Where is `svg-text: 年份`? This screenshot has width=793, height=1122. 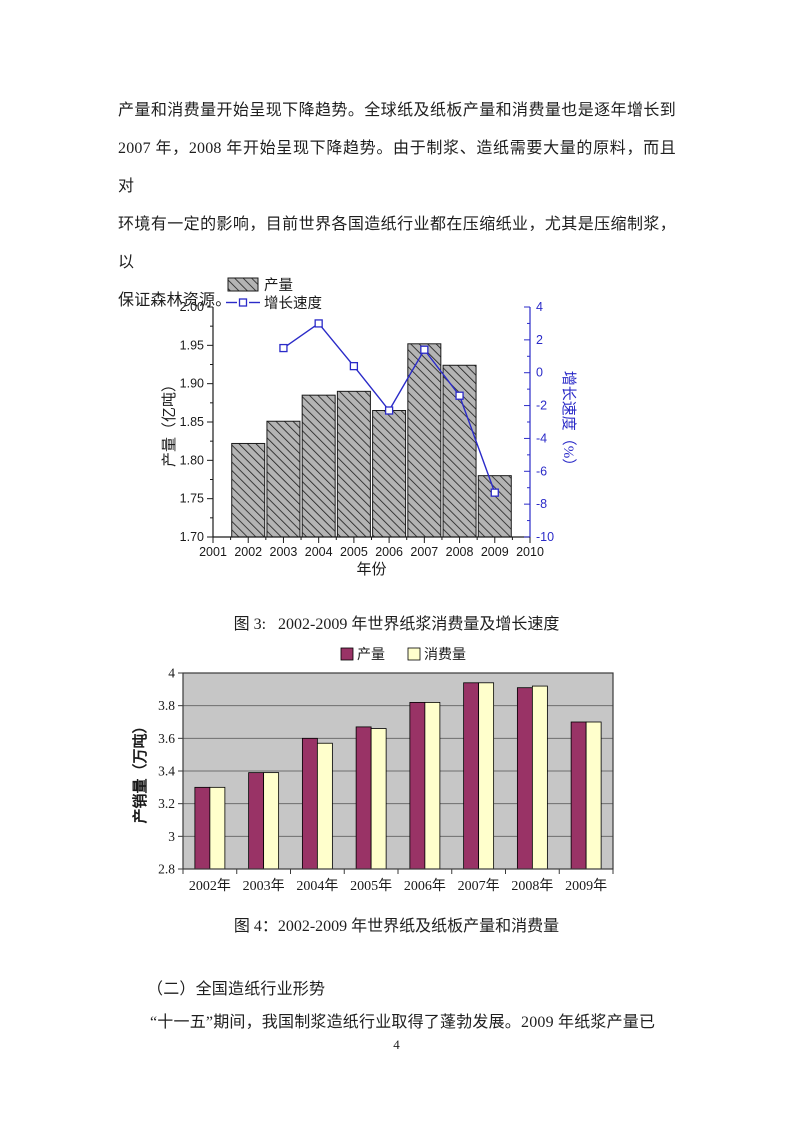 svg-text: 年份 is located at coordinates (371, 569).